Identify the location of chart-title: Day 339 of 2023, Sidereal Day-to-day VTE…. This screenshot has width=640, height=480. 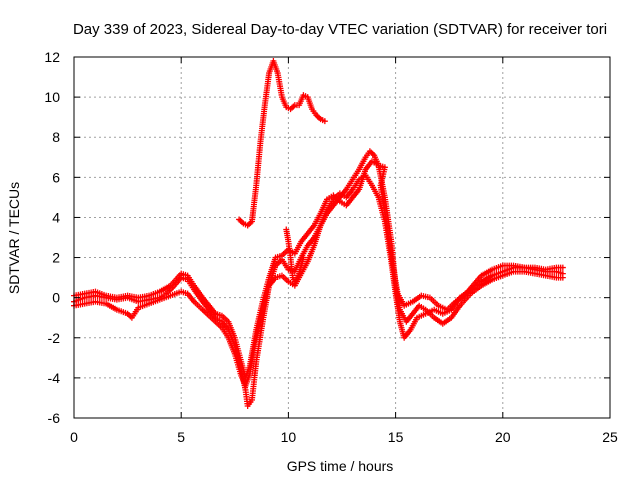
(340, 29).